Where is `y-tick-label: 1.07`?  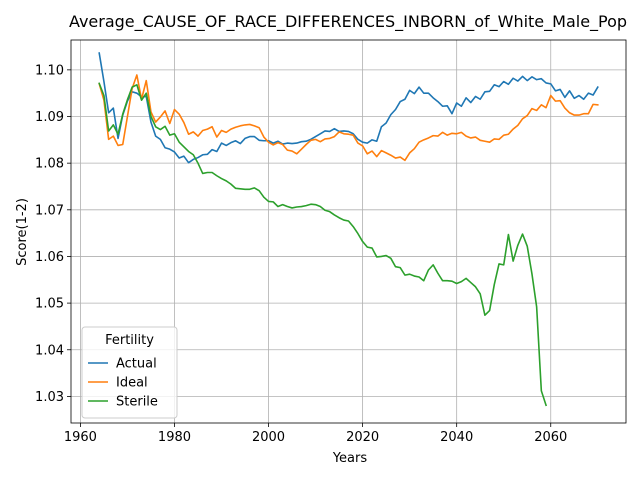 y-tick-label: 1.07 is located at coordinates (49, 210).